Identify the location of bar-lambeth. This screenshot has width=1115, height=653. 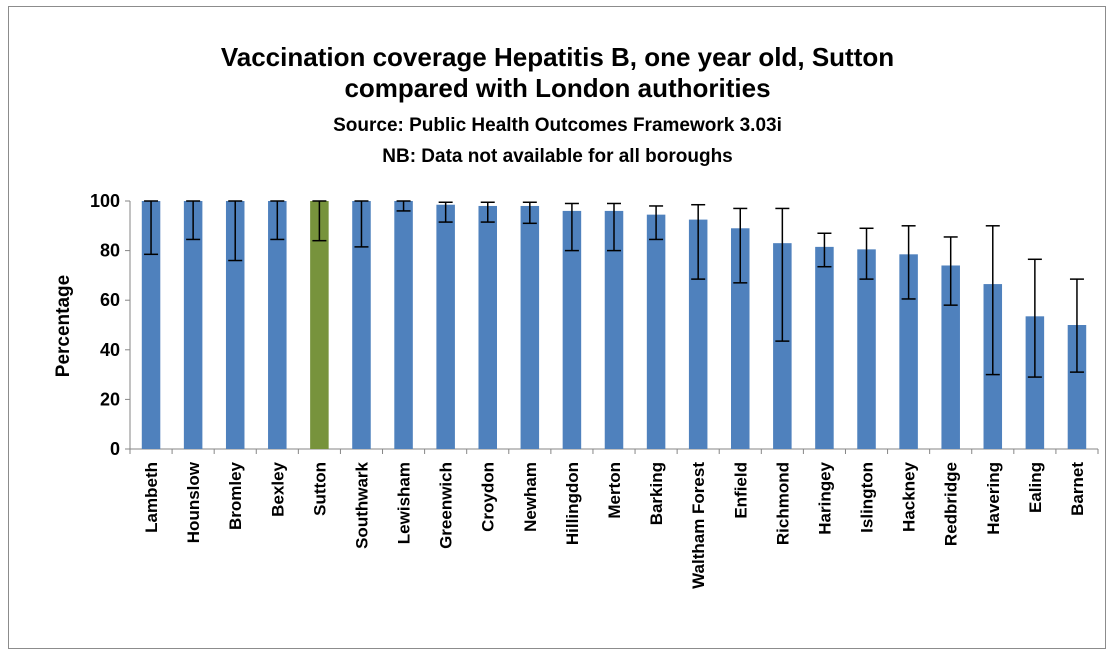
(151, 325).